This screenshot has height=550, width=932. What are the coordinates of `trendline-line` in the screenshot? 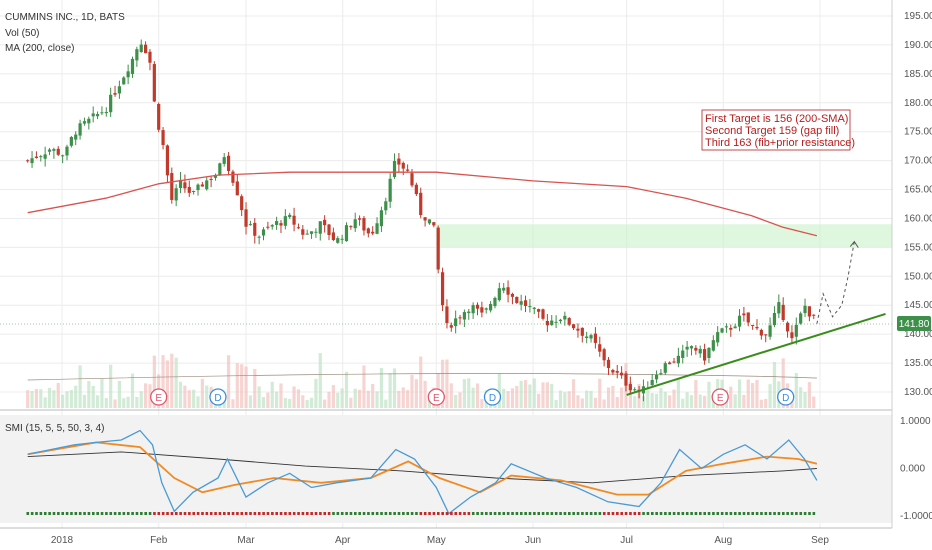 It's located at (756, 354).